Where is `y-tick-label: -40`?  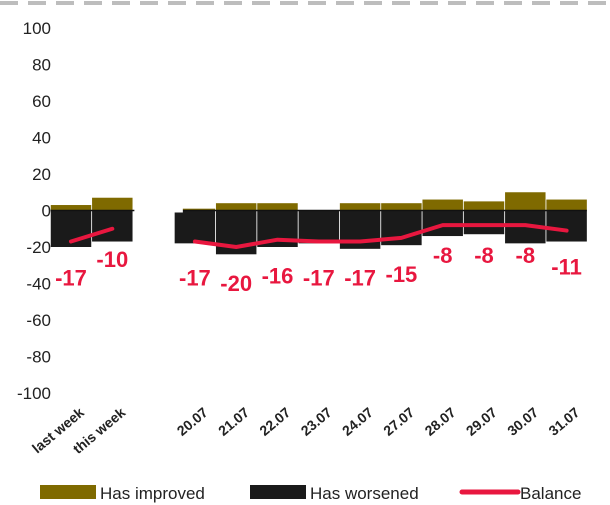
y-tick-label: -40 is located at coordinates (38, 284).